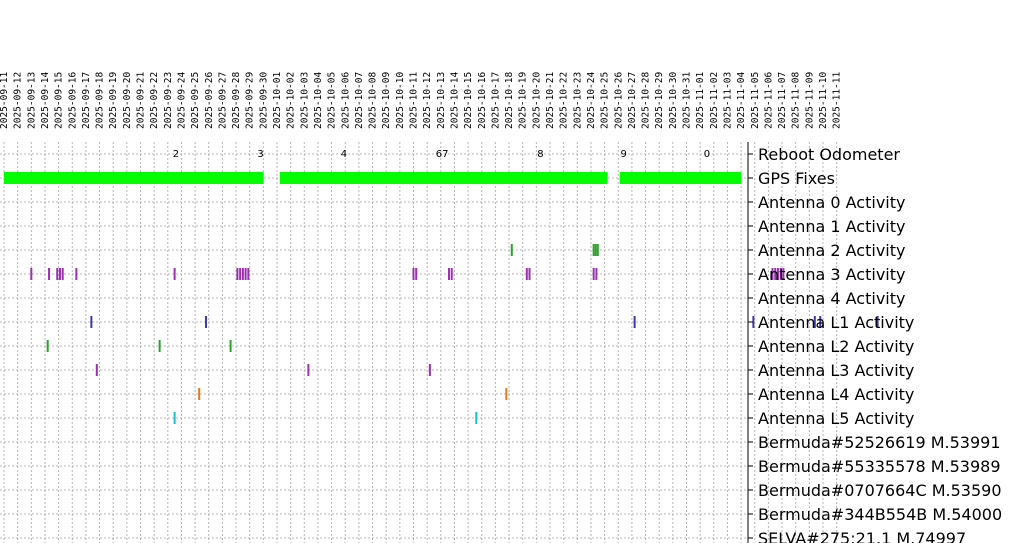 This screenshot has height=543, width=1035. Describe the element at coordinates (831, 202) in the screenshot. I see `row-label-antenna-0-activity: Antenna 0 Activity` at that location.